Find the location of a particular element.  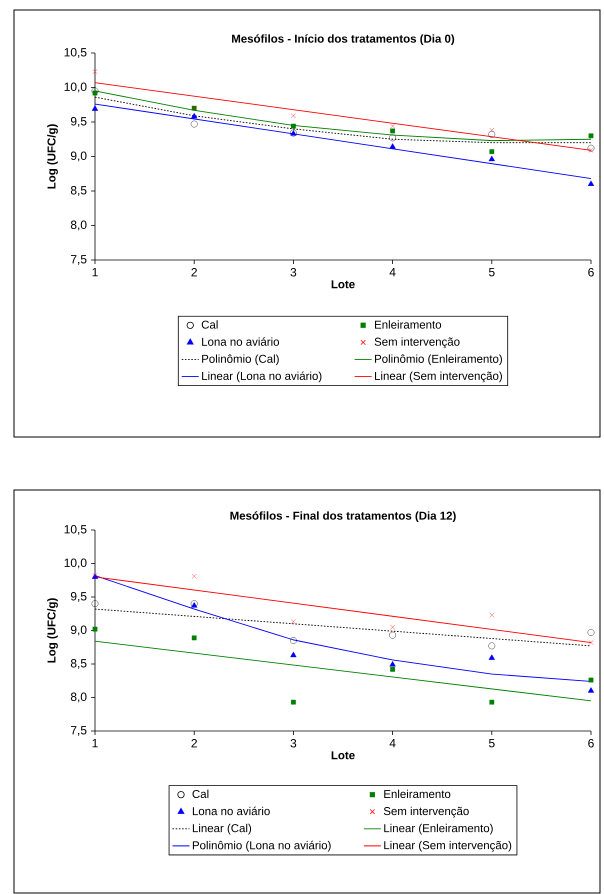

legend-label: Linear (Lona no aviário) is located at coordinates (262, 376).